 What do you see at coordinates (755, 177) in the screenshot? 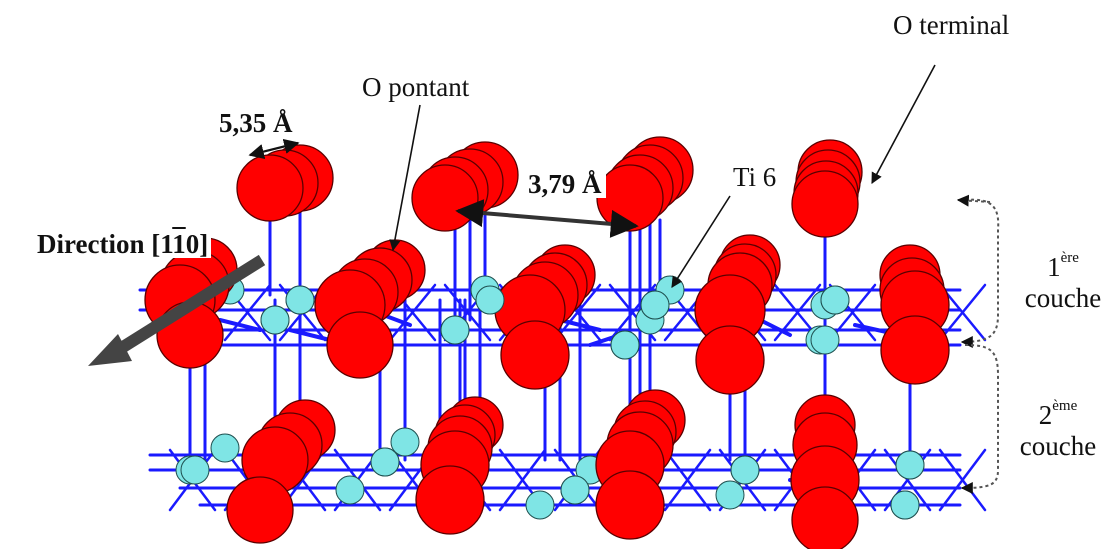
I see `ti6-label: Ti 6` at bounding box center [755, 177].